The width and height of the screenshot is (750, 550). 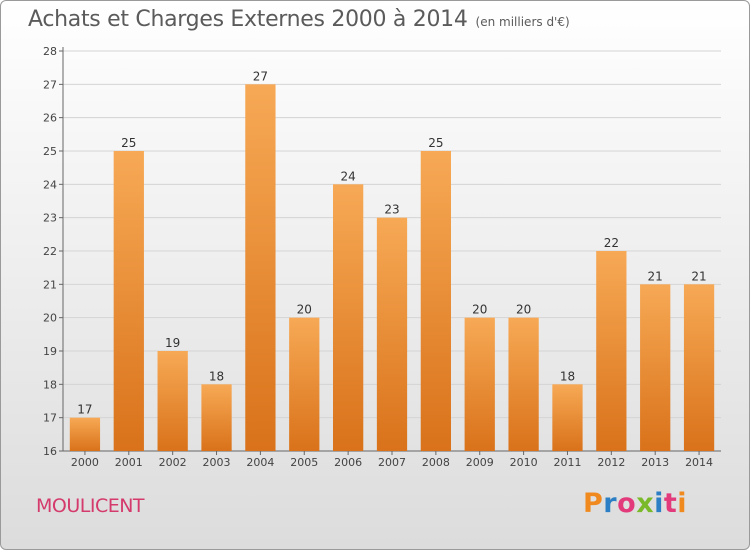 I want to click on x-tick-label: 2005, so click(x=304, y=462).